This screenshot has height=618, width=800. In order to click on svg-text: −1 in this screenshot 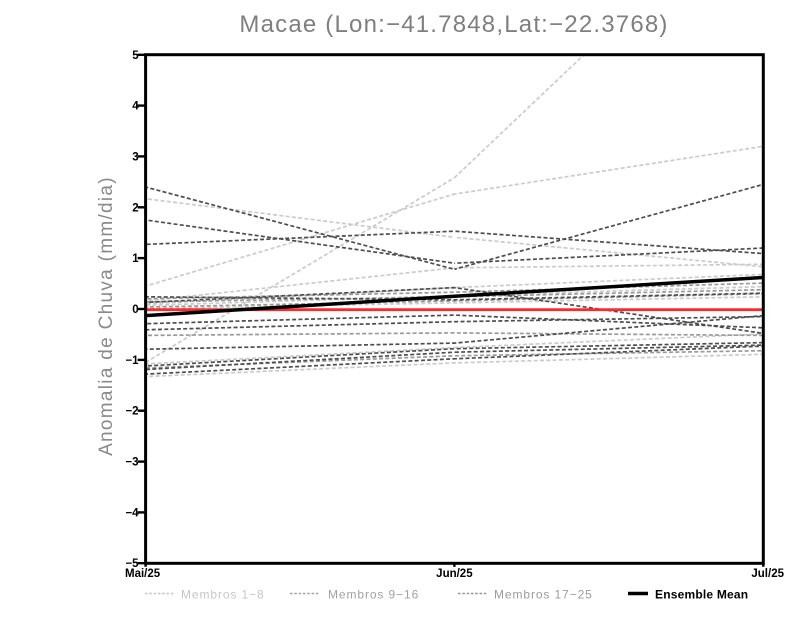, I will do `click(132, 361)`.